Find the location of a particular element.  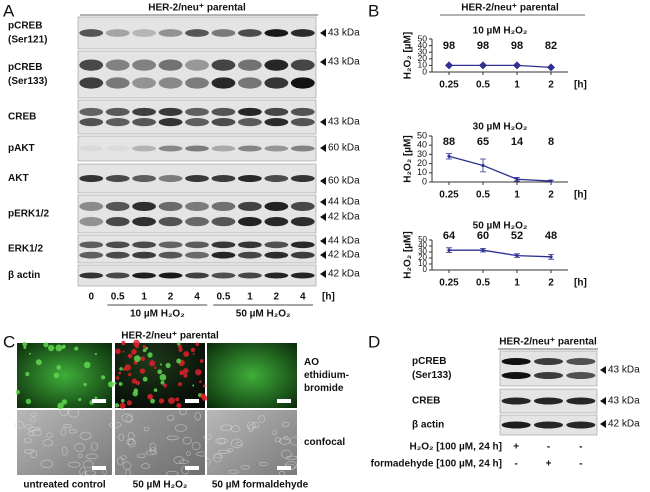

x-tick-label: 0.5 is located at coordinates (483, 85).